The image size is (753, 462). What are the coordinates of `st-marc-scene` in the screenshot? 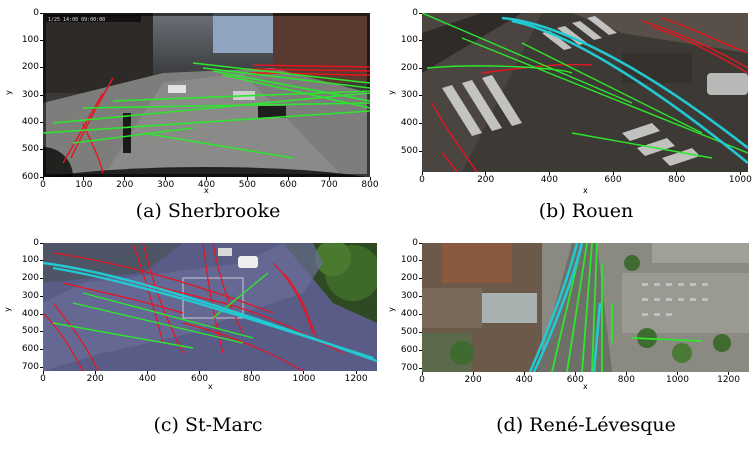 It's located at (210, 307).